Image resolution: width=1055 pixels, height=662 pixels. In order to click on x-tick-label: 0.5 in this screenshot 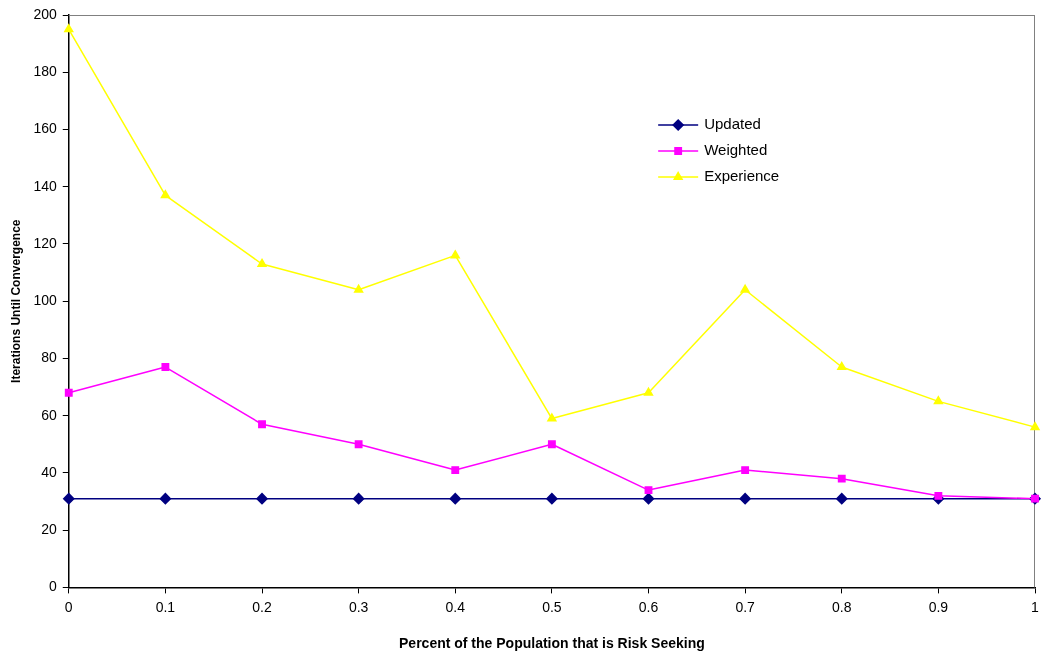, I will do `click(552, 606)`.